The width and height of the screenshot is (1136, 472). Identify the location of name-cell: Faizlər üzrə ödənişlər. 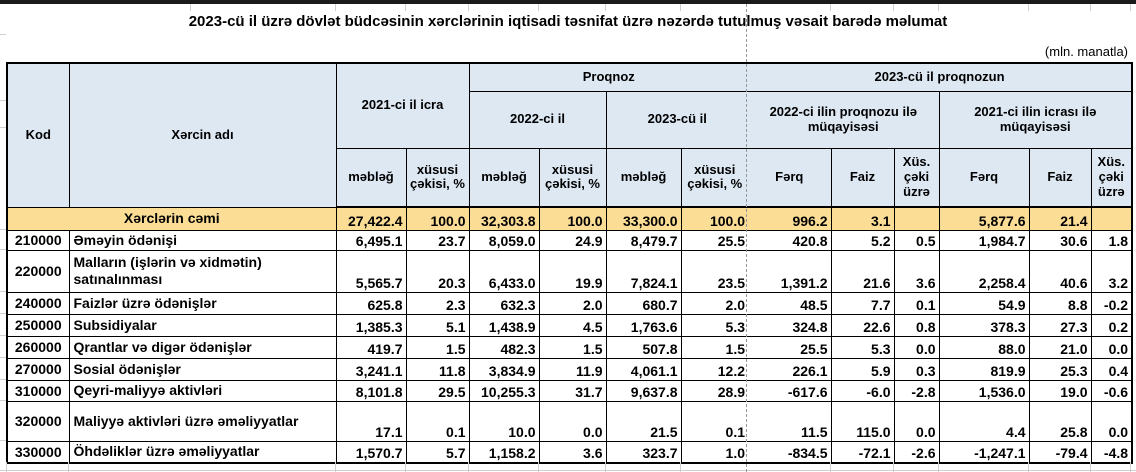
(202, 303).